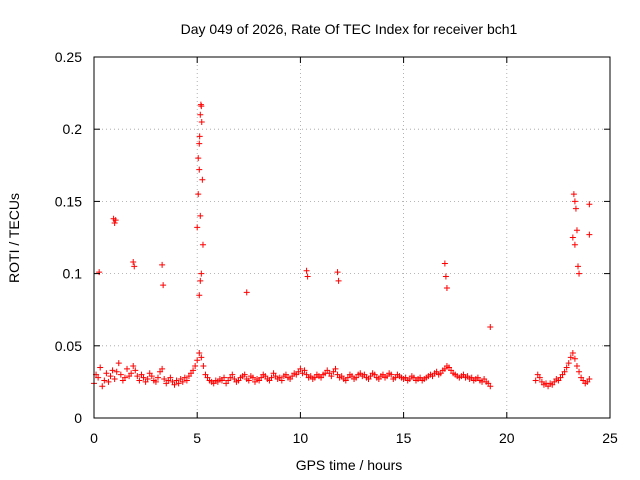 This screenshot has height=480, width=640. I want to click on y-tick-label: 0.05, so click(68, 346).